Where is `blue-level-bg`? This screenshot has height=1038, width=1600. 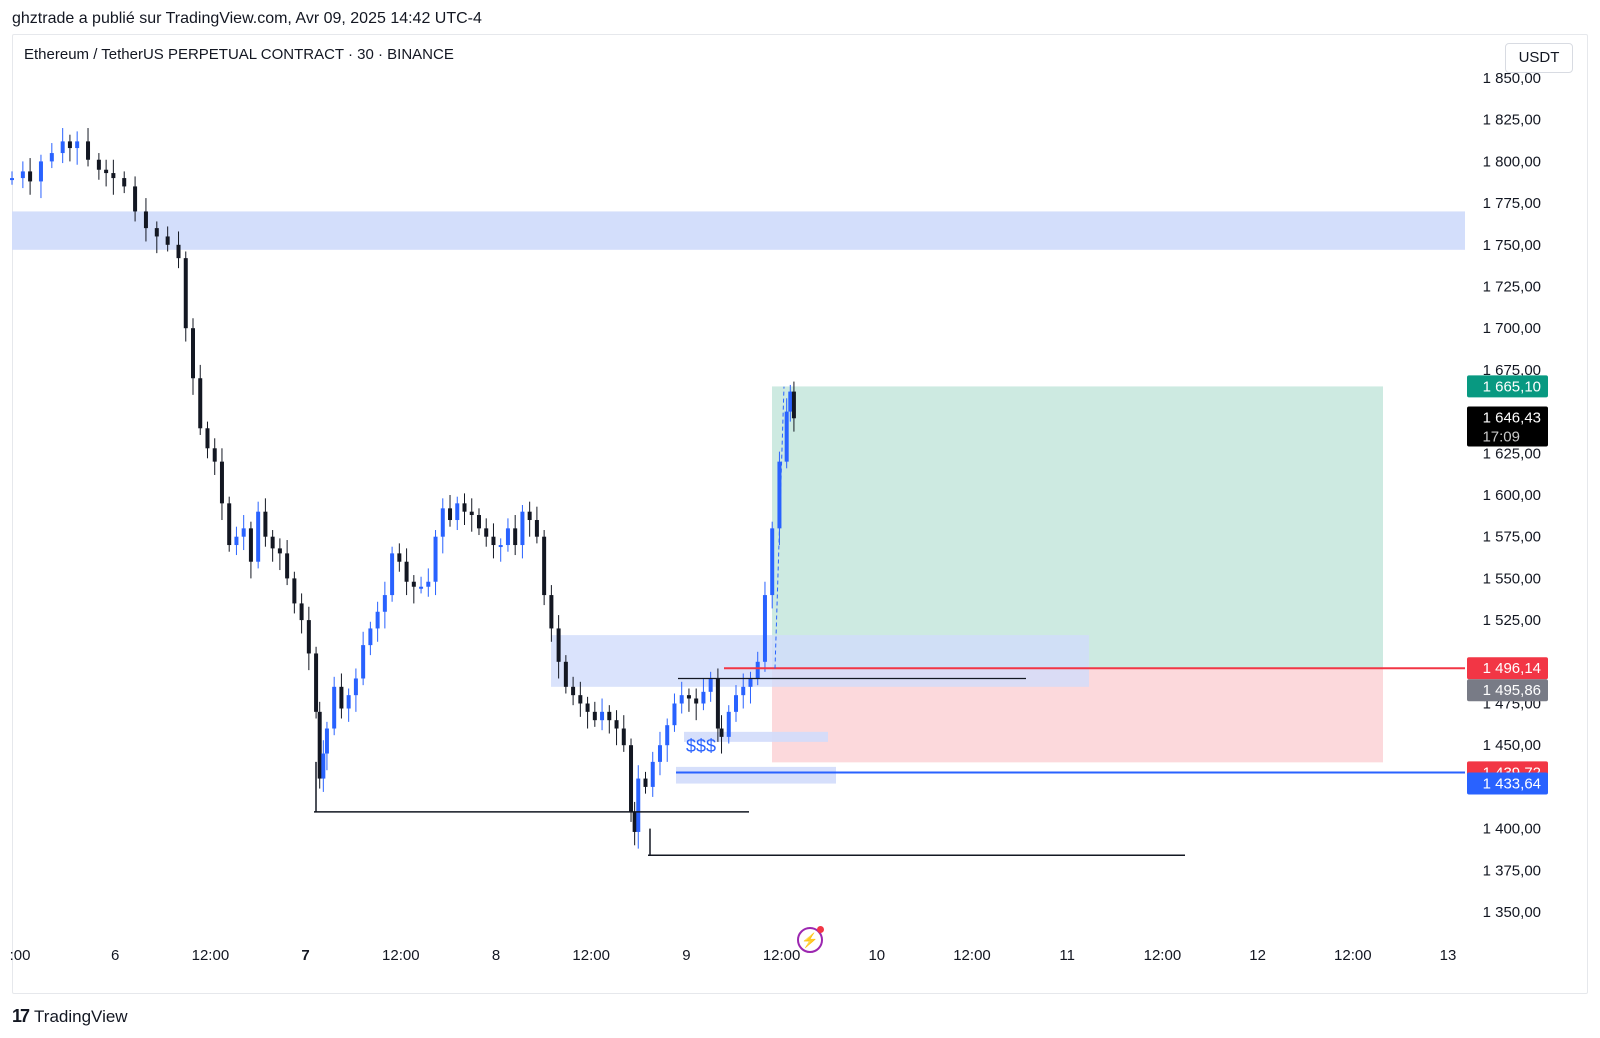
blue-level-bg is located at coordinates (1507, 783).